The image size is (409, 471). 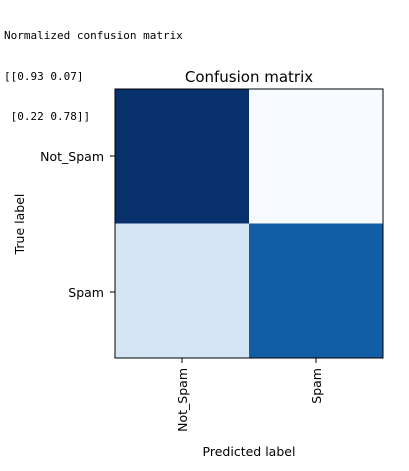 I want to click on console-line: Normalized confusion matrix, so click(x=93, y=35).